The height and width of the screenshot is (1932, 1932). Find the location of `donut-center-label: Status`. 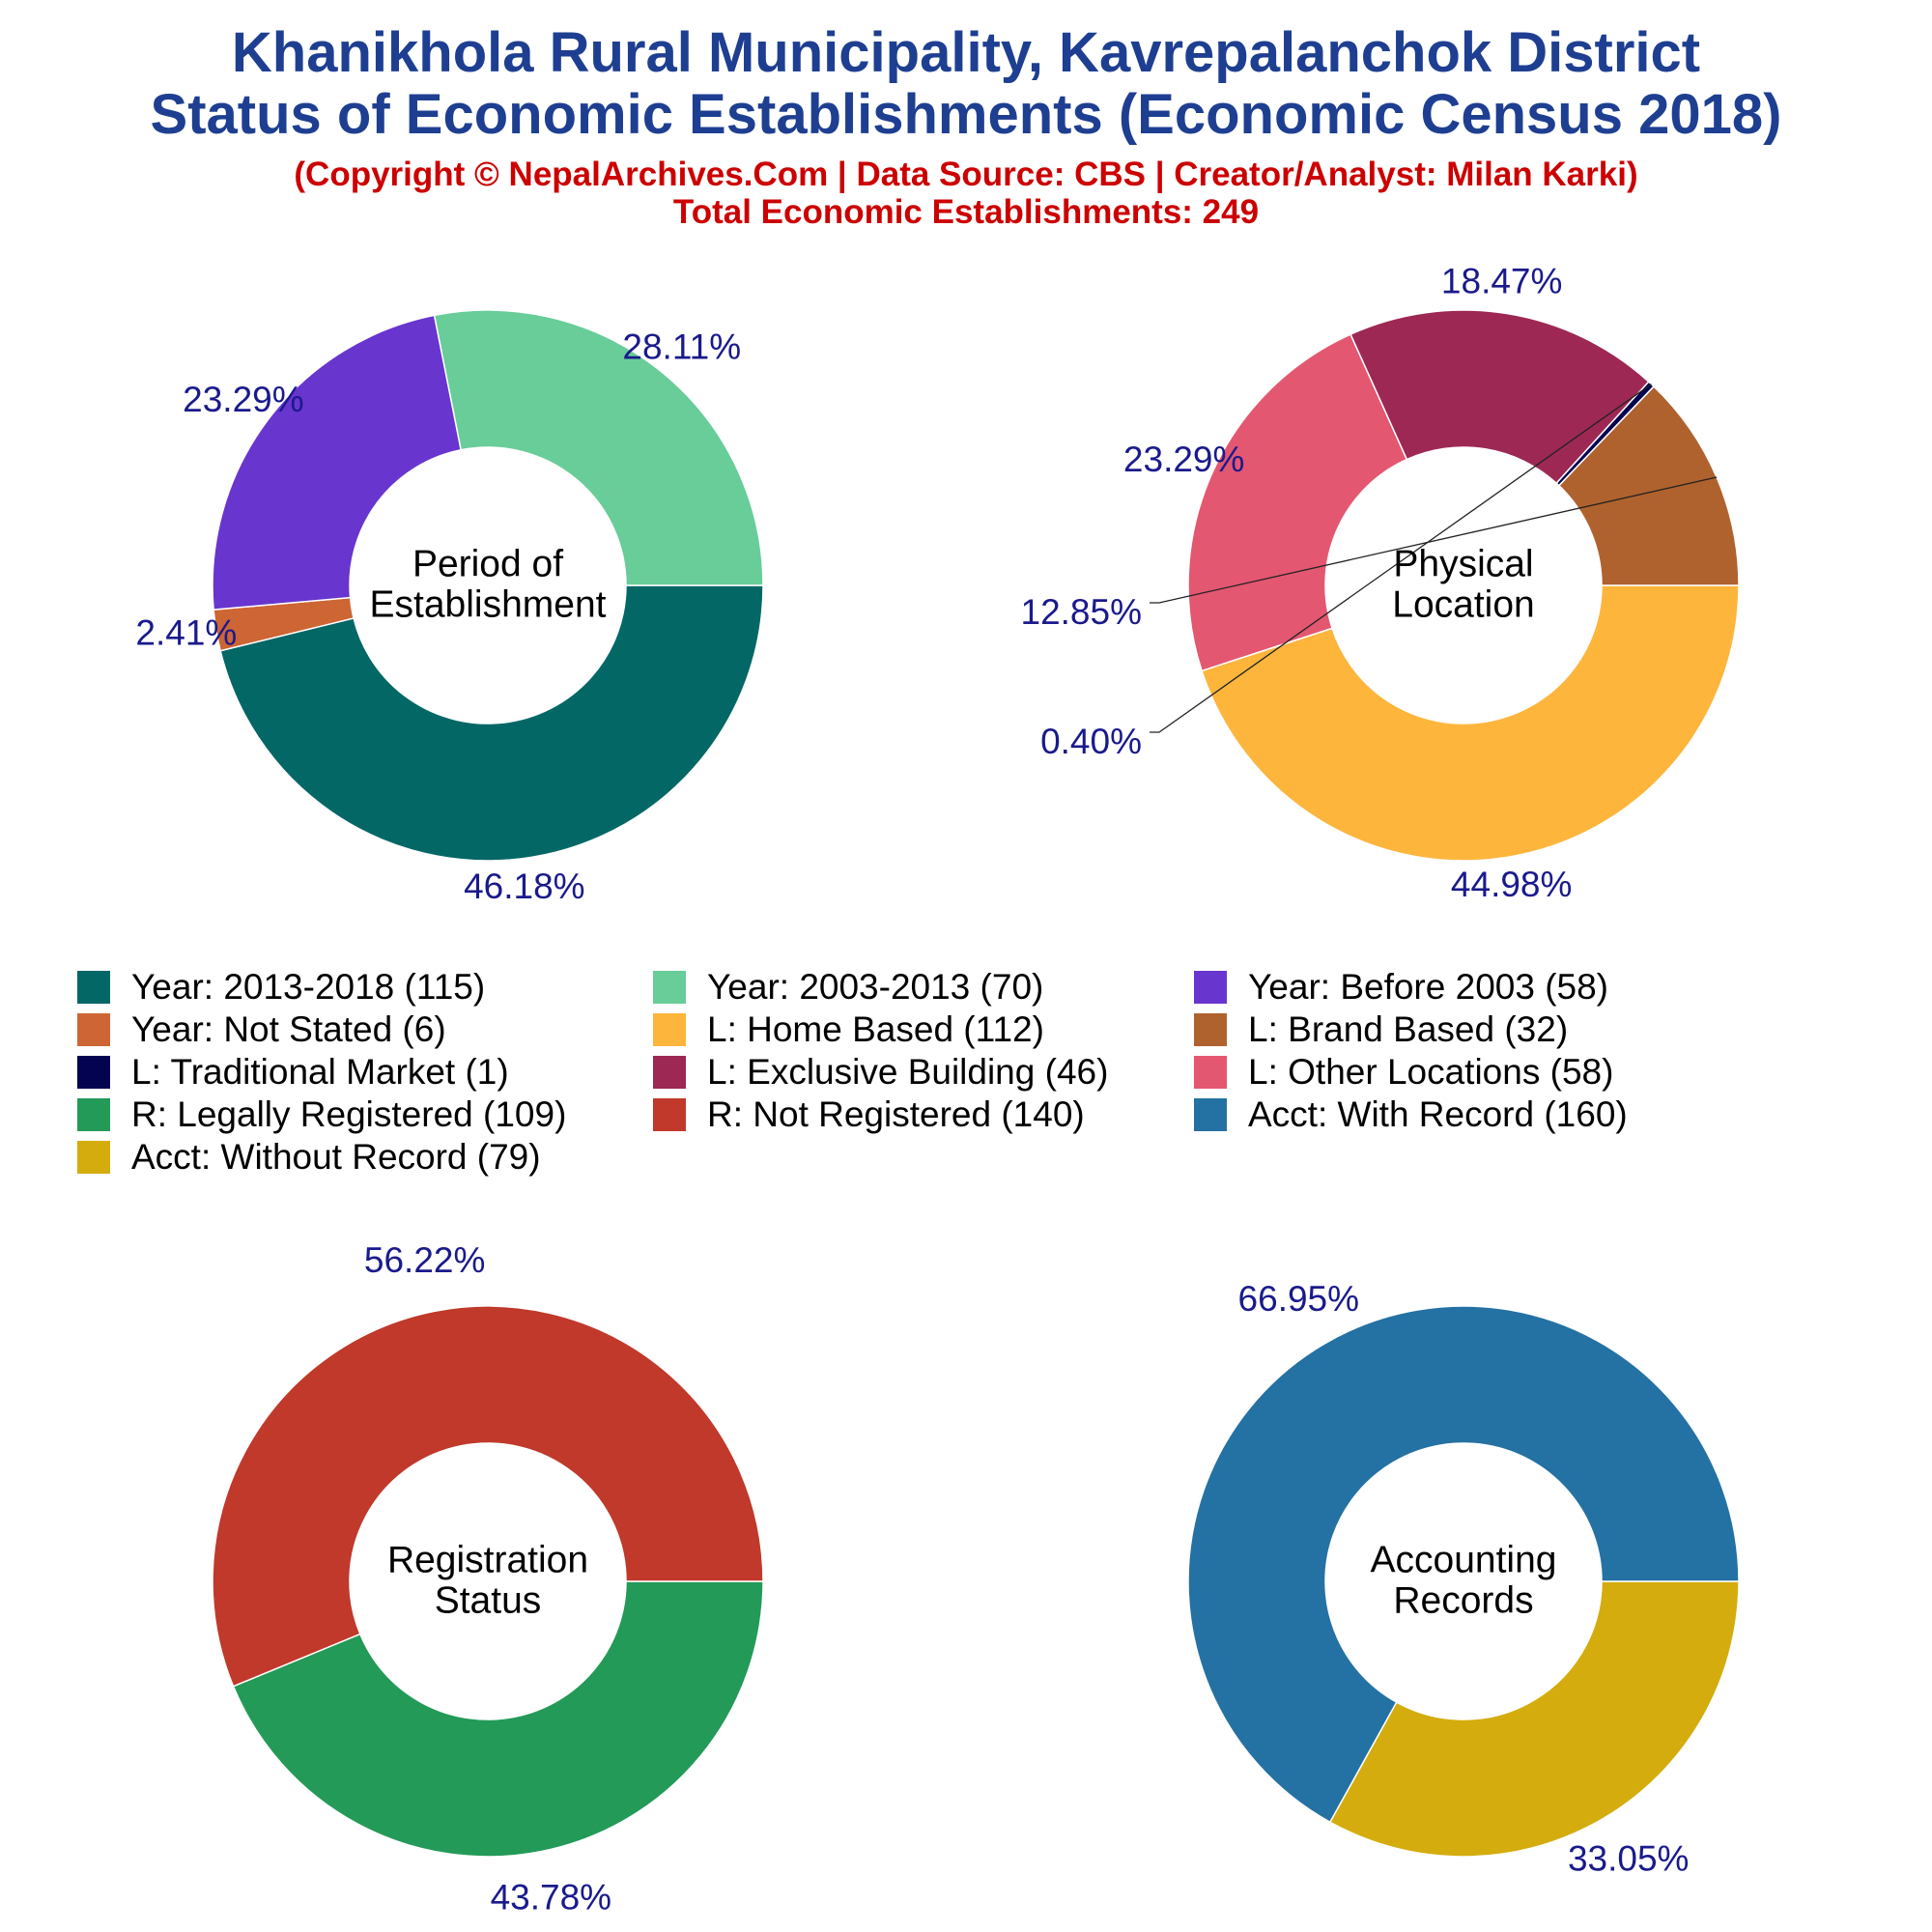

donut-center-label: Status is located at coordinates (488, 1600).